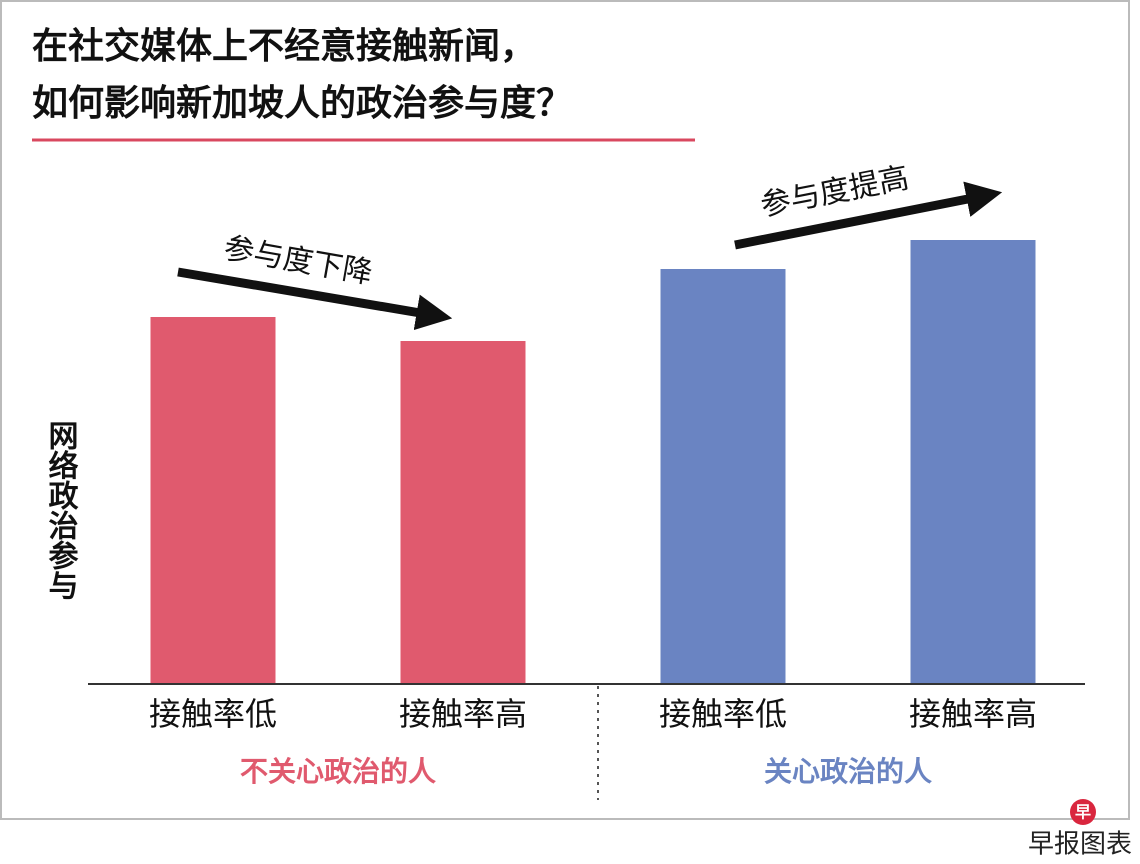 This screenshot has height=864, width=1140. What do you see at coordinates (315, 299) in the screenshot?
I see `arrow-down` at bounding box center [315, 299].